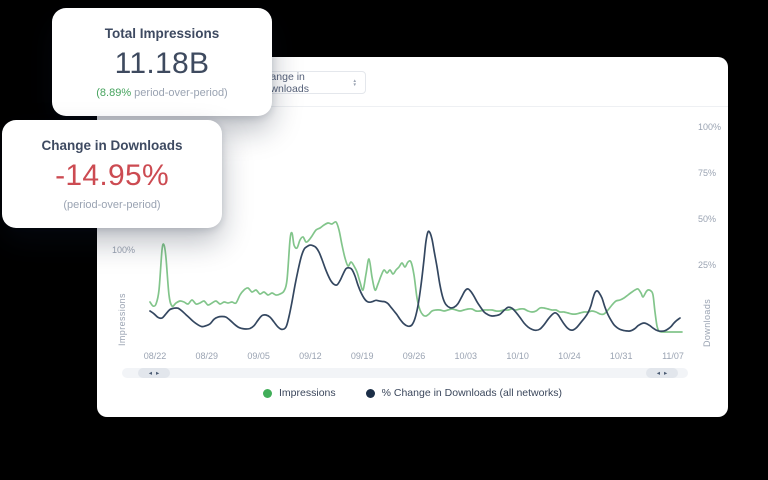 This screenshot has height=480, width=768. I want to click on card-subtitle: (period-over-period), so click(111, 205).